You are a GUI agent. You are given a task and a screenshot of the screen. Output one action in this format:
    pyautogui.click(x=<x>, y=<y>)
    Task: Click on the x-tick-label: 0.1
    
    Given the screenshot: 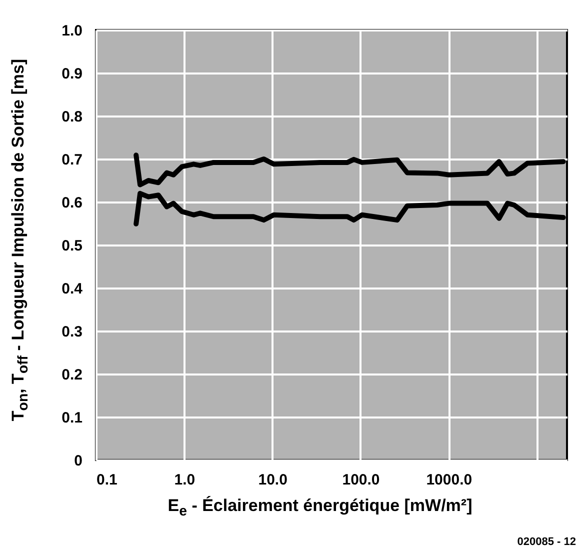 What is the action you would take?
    pyautogui.click(x=107, y=480)
    